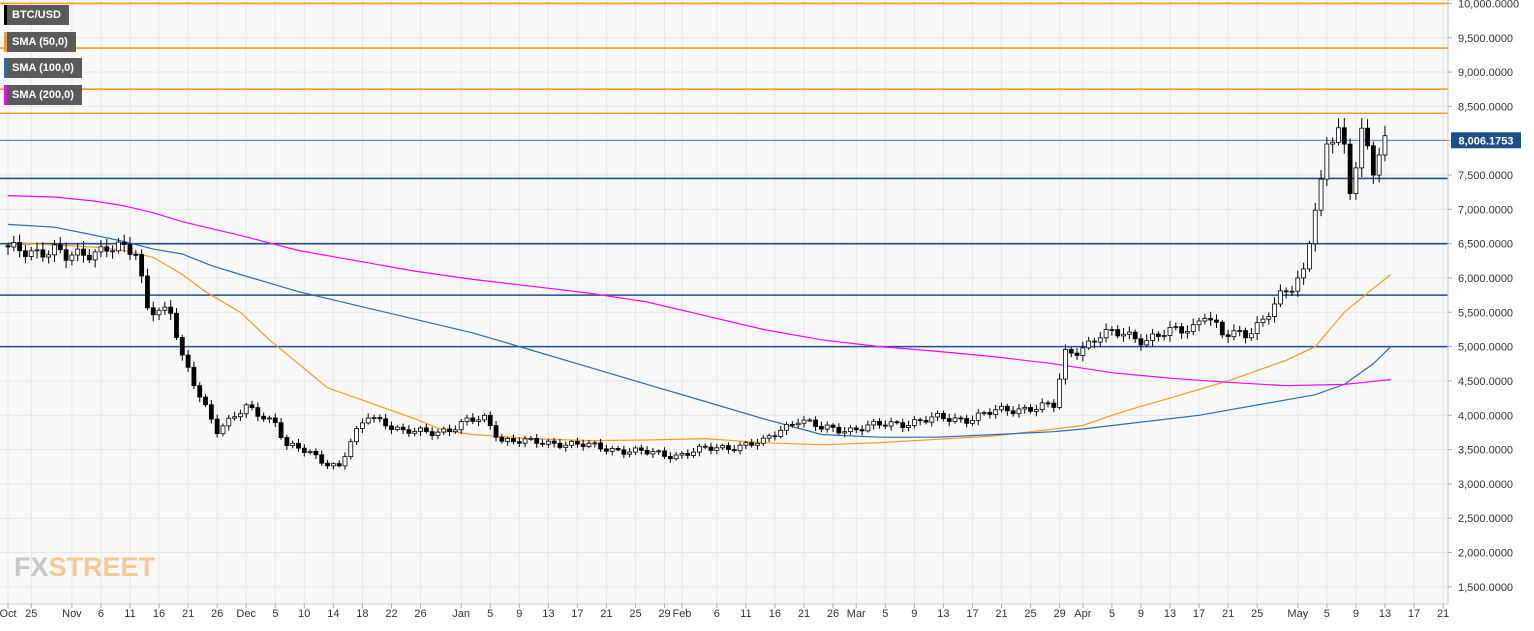 This screenshot has height=631, width=1534. I want to click on x-tick-label: 26, so click(420, 614).